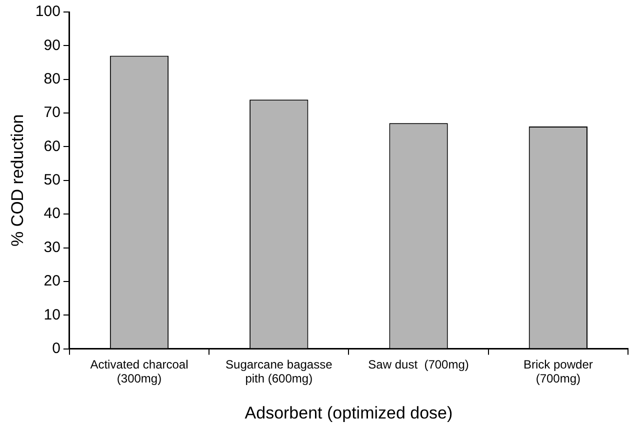  Describe the element at coordinates (52, 113) in the screenshot. I see `y-tick-label: 70` at that location.